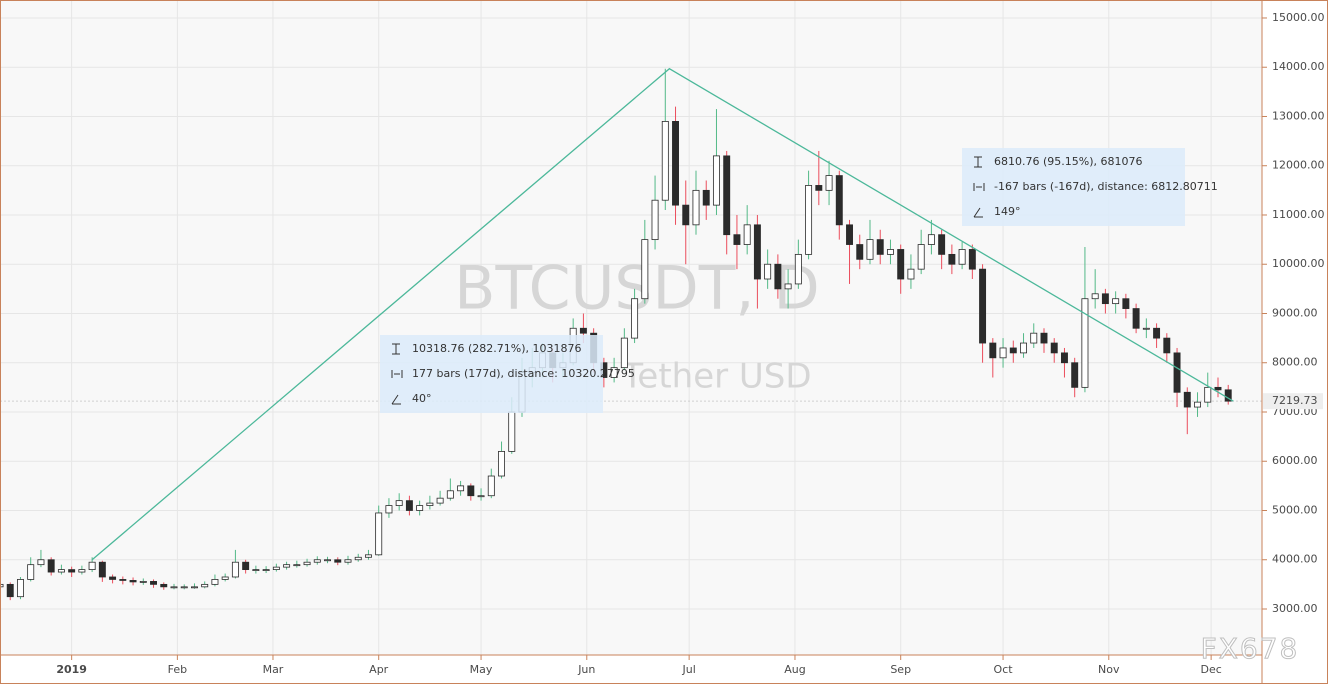  Describe the element at coordinates (1295, 312) in the screenshot. I see `y-tick-label: 9000.00` at that location.